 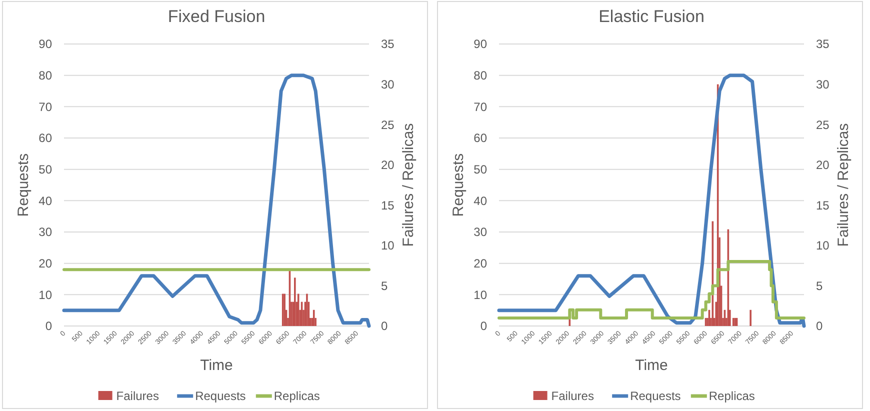 What do you see at coordinates (651, 16) in the screenshot?
I see `chart-title: Elastic Fusion` at bounding box center [651, 16].